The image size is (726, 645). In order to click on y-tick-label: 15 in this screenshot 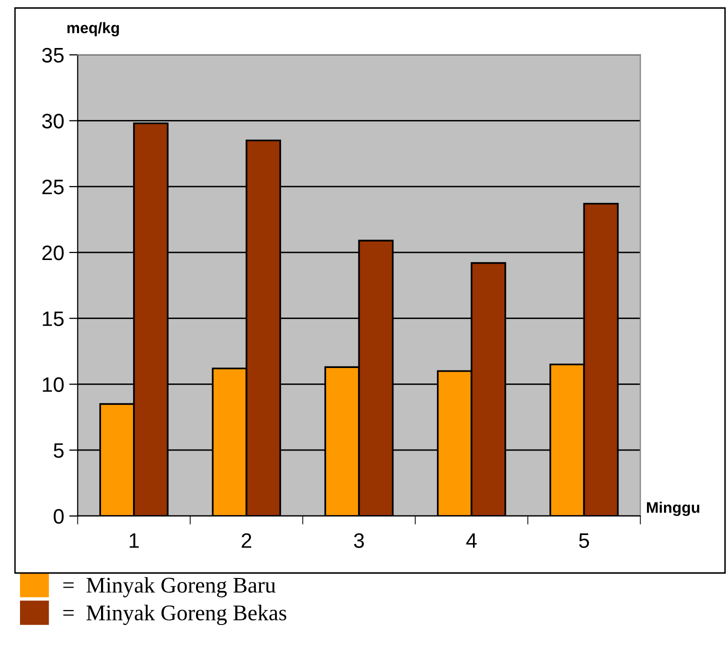, I will do `click(53, 319)`.